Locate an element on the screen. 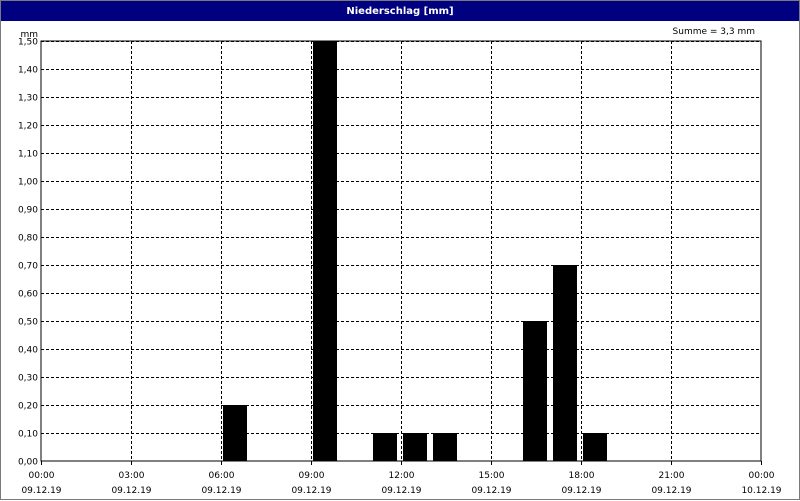  y-tick-label: 1,20 is located at coordinates (28, 127).